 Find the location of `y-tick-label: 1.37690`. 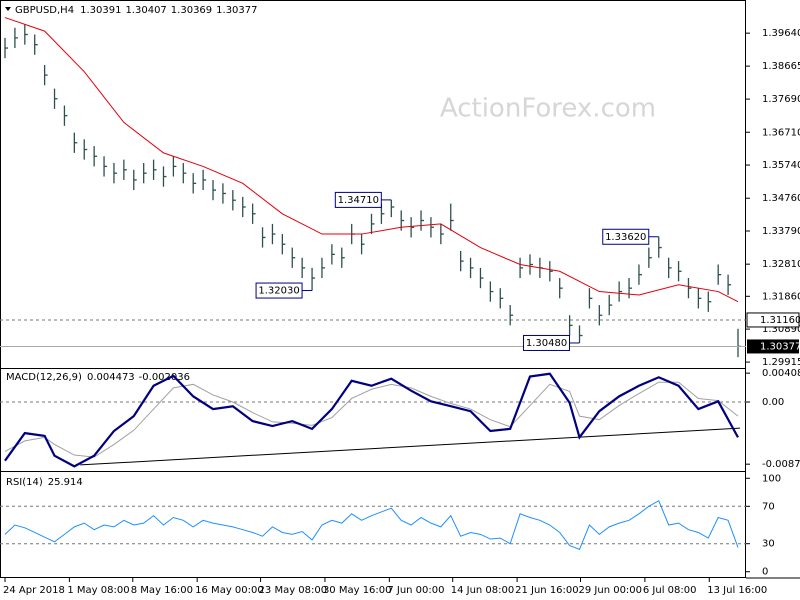

y-tick-label: 1.37690 is located at coordinates (781, 99).